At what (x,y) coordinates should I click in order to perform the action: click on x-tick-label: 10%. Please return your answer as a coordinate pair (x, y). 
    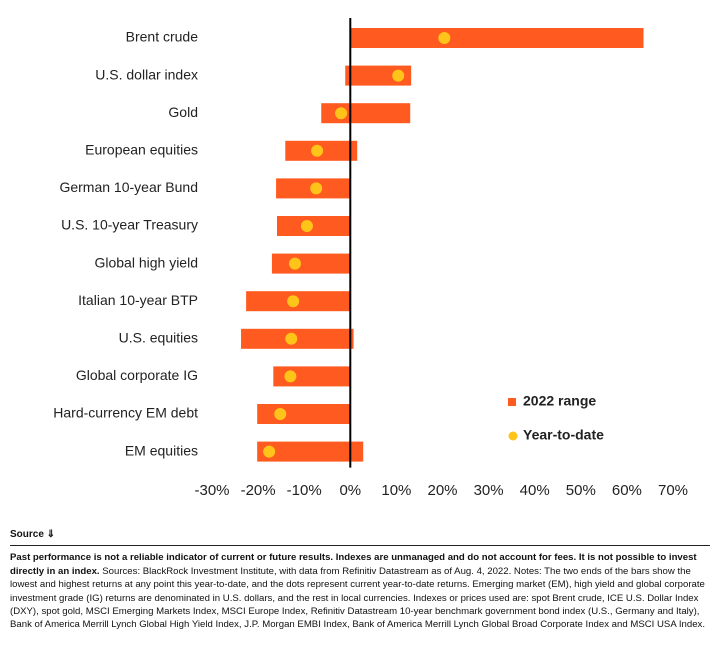
    Looking at the image, I should click on (396, 490).